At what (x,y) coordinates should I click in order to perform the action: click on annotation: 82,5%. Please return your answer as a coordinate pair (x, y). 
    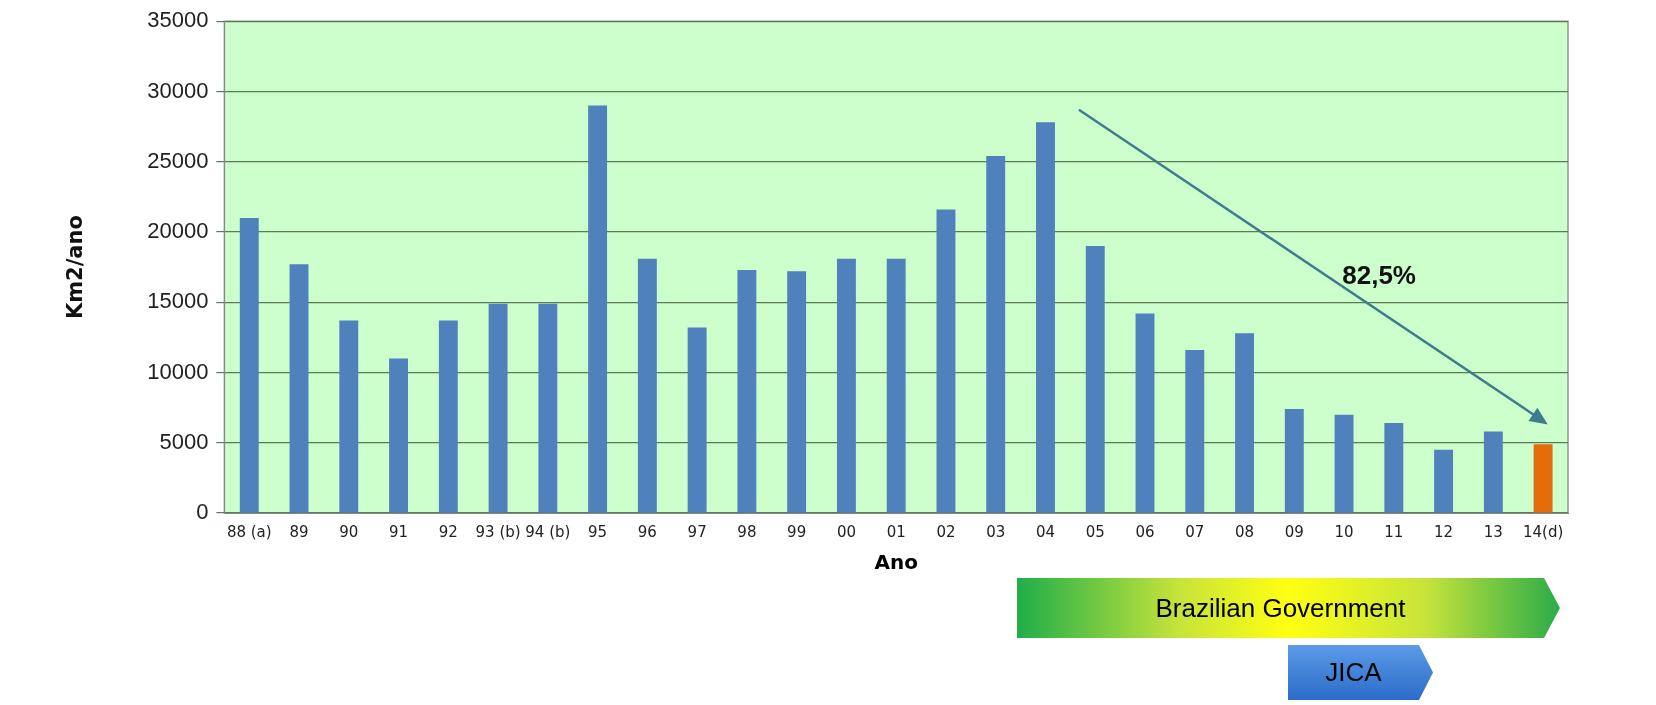
    Looking at the image, I should click on (1379, 275).